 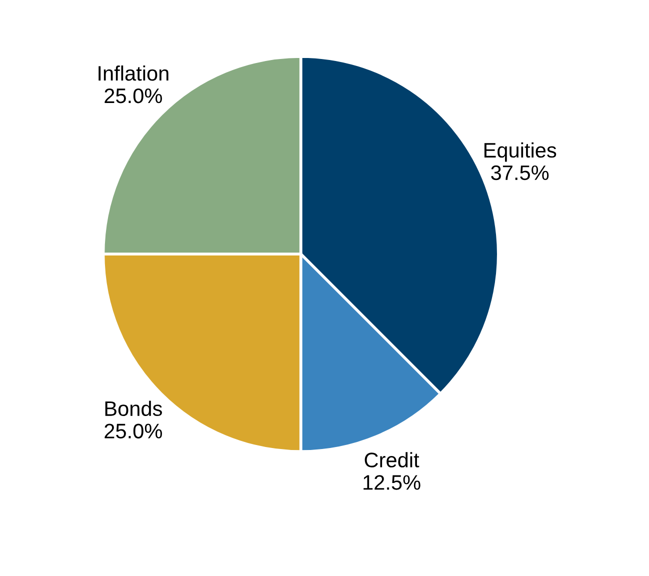 I want to click on slice-label: Bonds, so click(x=133, y=408).